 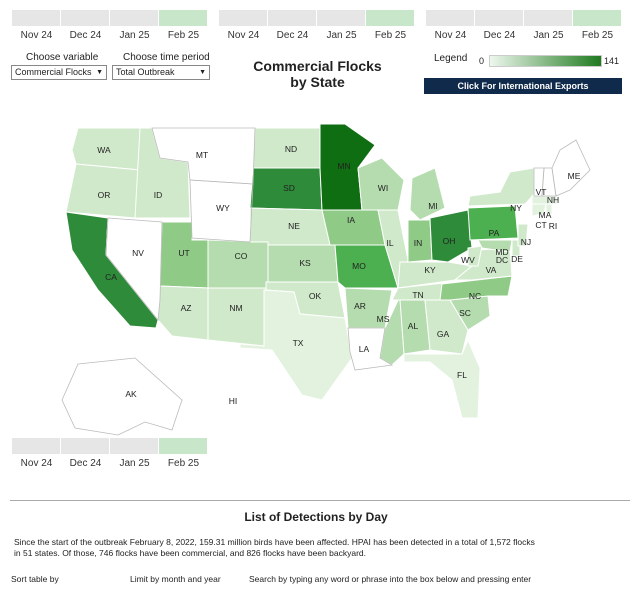 What do you see at coordinates (316, 517) in the screenshot?
I see `list-title: List of Detections by Day` at bounding box center [316, 517].